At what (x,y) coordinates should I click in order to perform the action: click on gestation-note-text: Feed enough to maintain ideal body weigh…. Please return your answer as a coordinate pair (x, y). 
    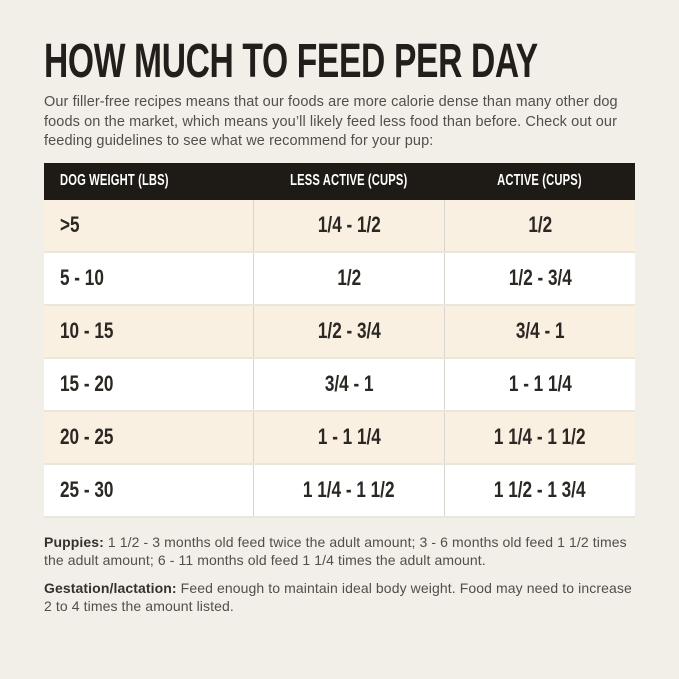
    Looking at the image, I should click on (338, 597).